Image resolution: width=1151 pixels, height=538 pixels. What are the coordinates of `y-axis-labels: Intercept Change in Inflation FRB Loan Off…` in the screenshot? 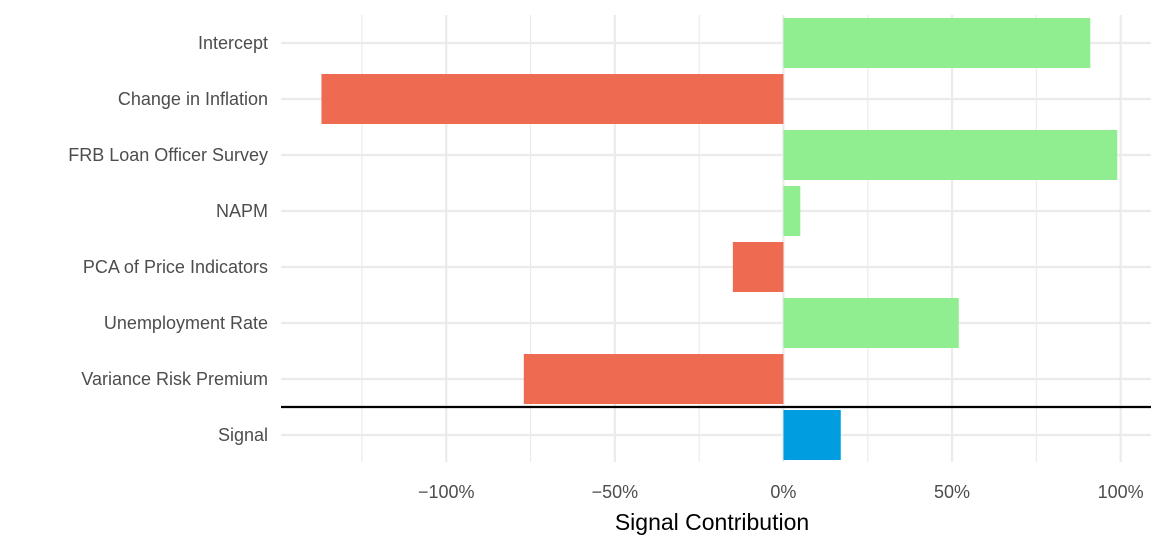 It's located at (168, 239).